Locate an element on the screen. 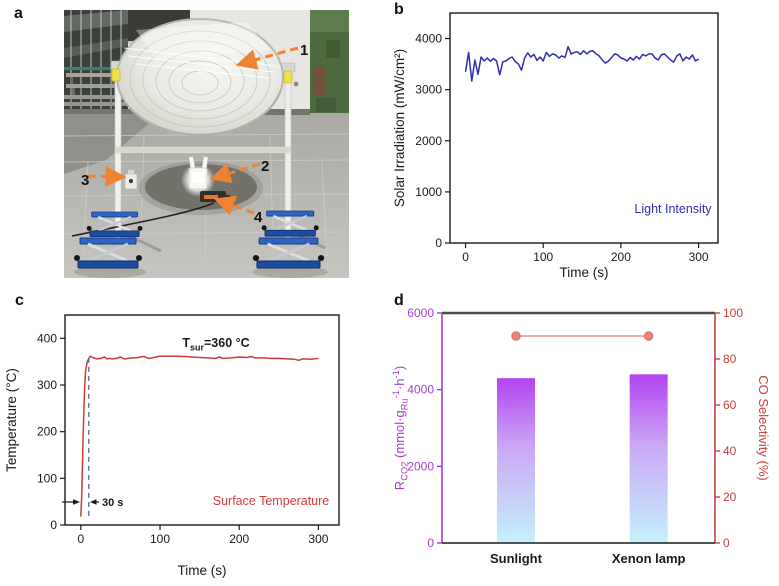 Image resolution: width=779 pixels, height=586 pixels. clip-bolt is located at coordinates (296, 84).